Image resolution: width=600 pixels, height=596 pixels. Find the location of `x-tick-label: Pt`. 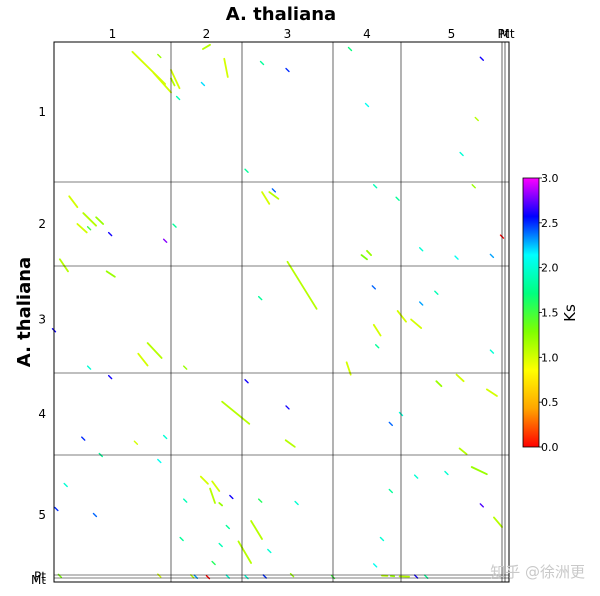

x-tick-label: Pt is located at coordinates (504, 34).